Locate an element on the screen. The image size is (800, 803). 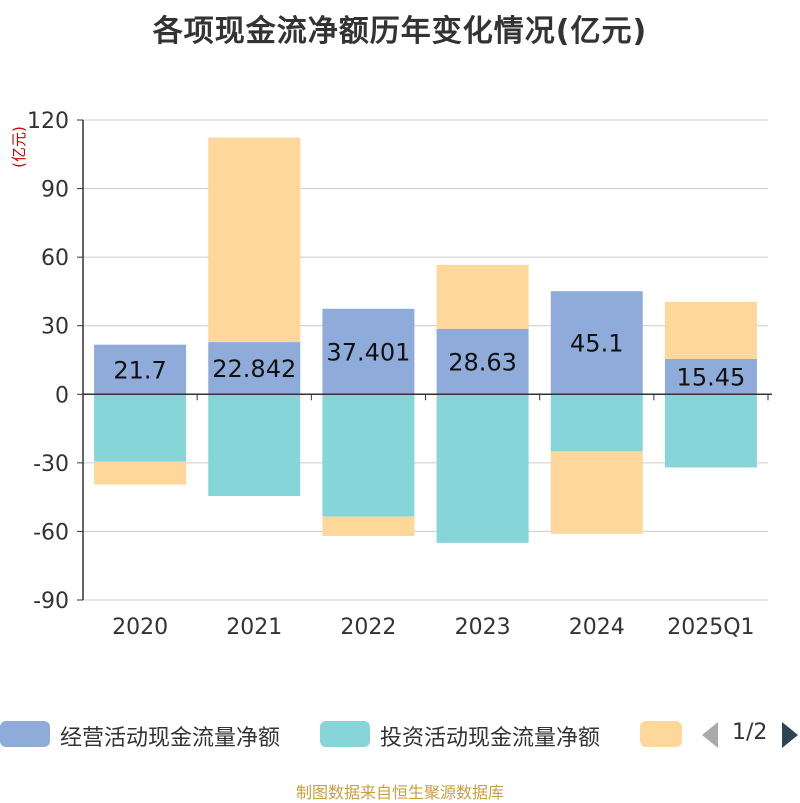
data-label-operating: 37.401 is located at coordinates (368, 353).